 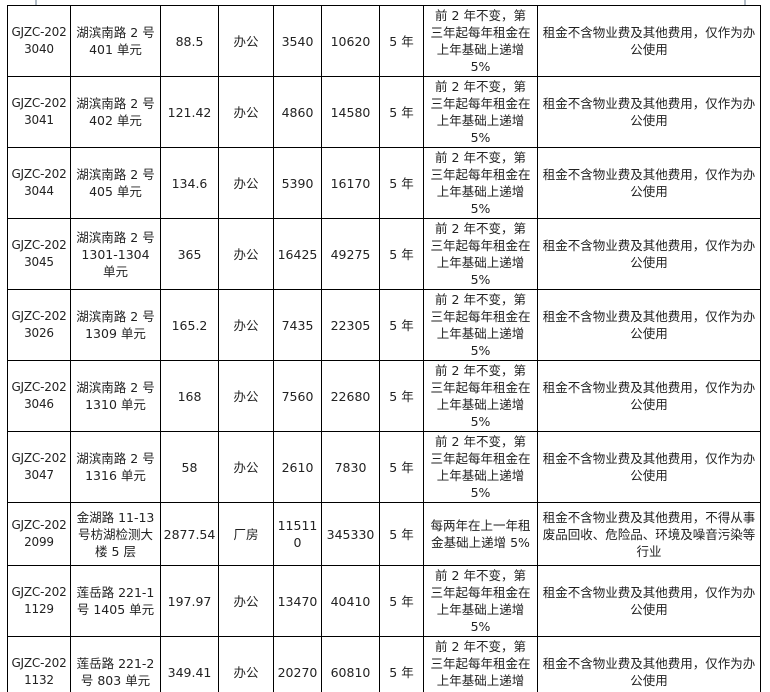 I want to click on page-artifact-tick-left, so click(x=36, y=4).